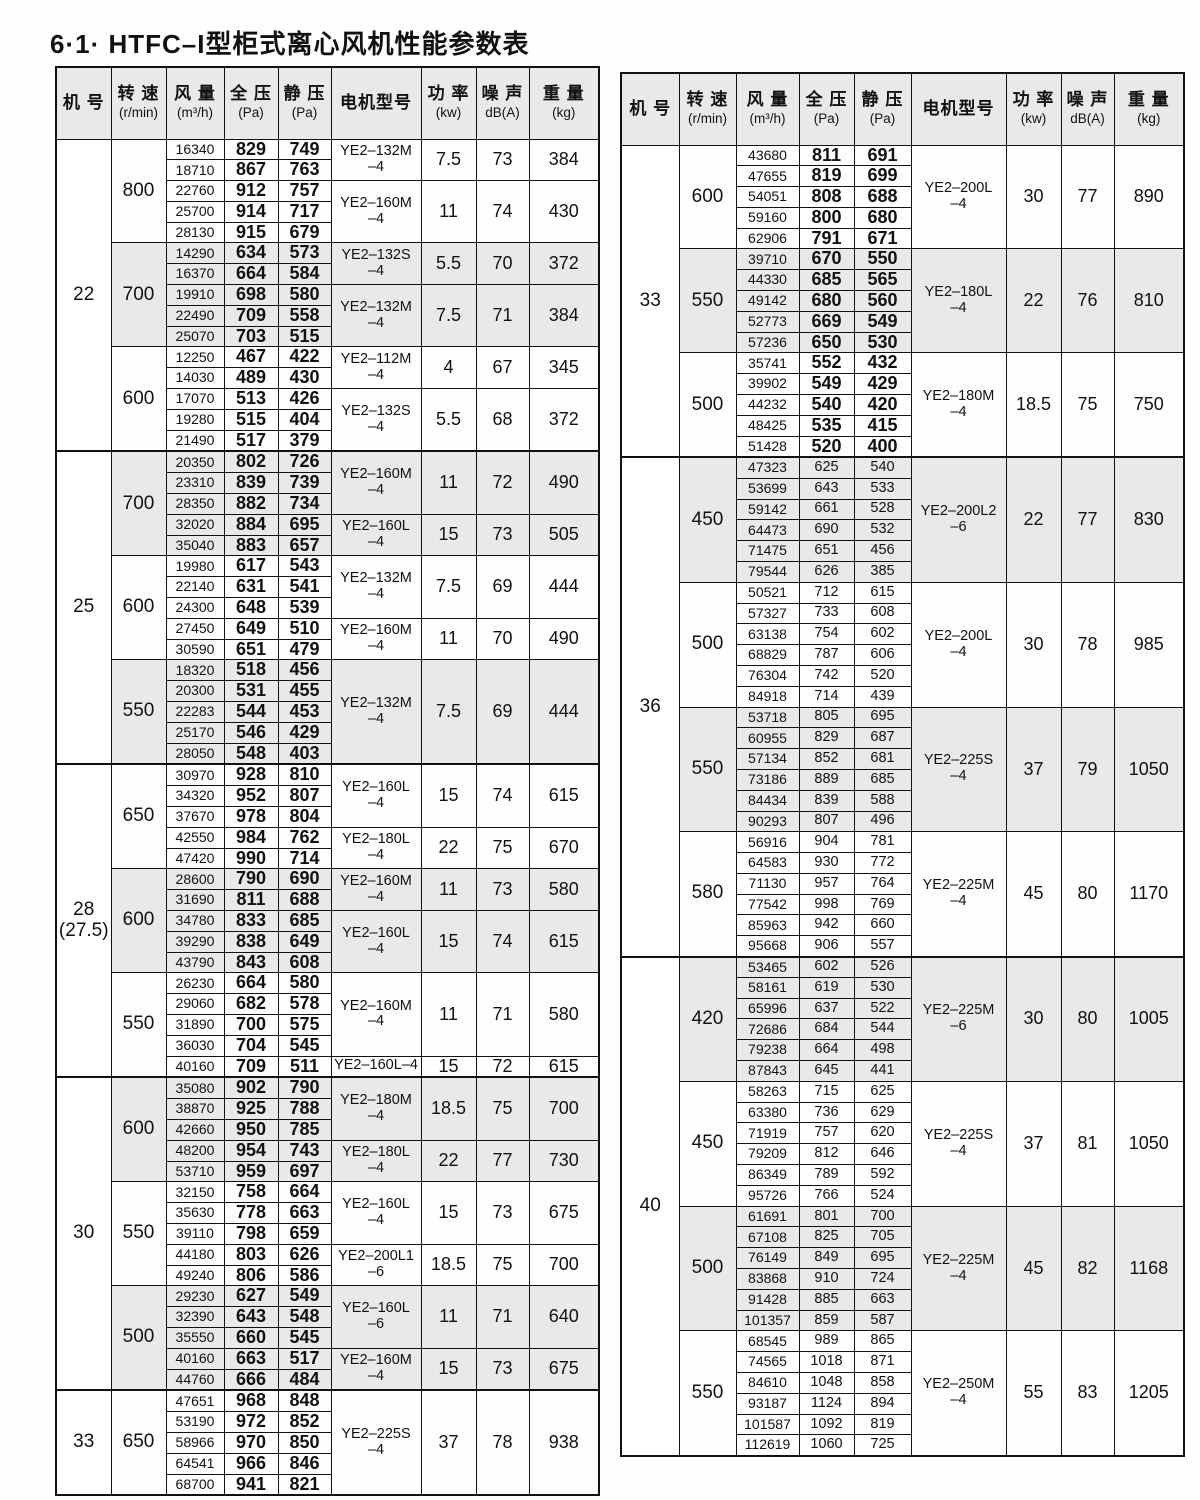 This screenshot has width=1200, height=1500. What do you see at coordinates (195, 103) in the screenshot?
I see `column-header: 风 量 (m³/h)` at bounding box center [195, 103].